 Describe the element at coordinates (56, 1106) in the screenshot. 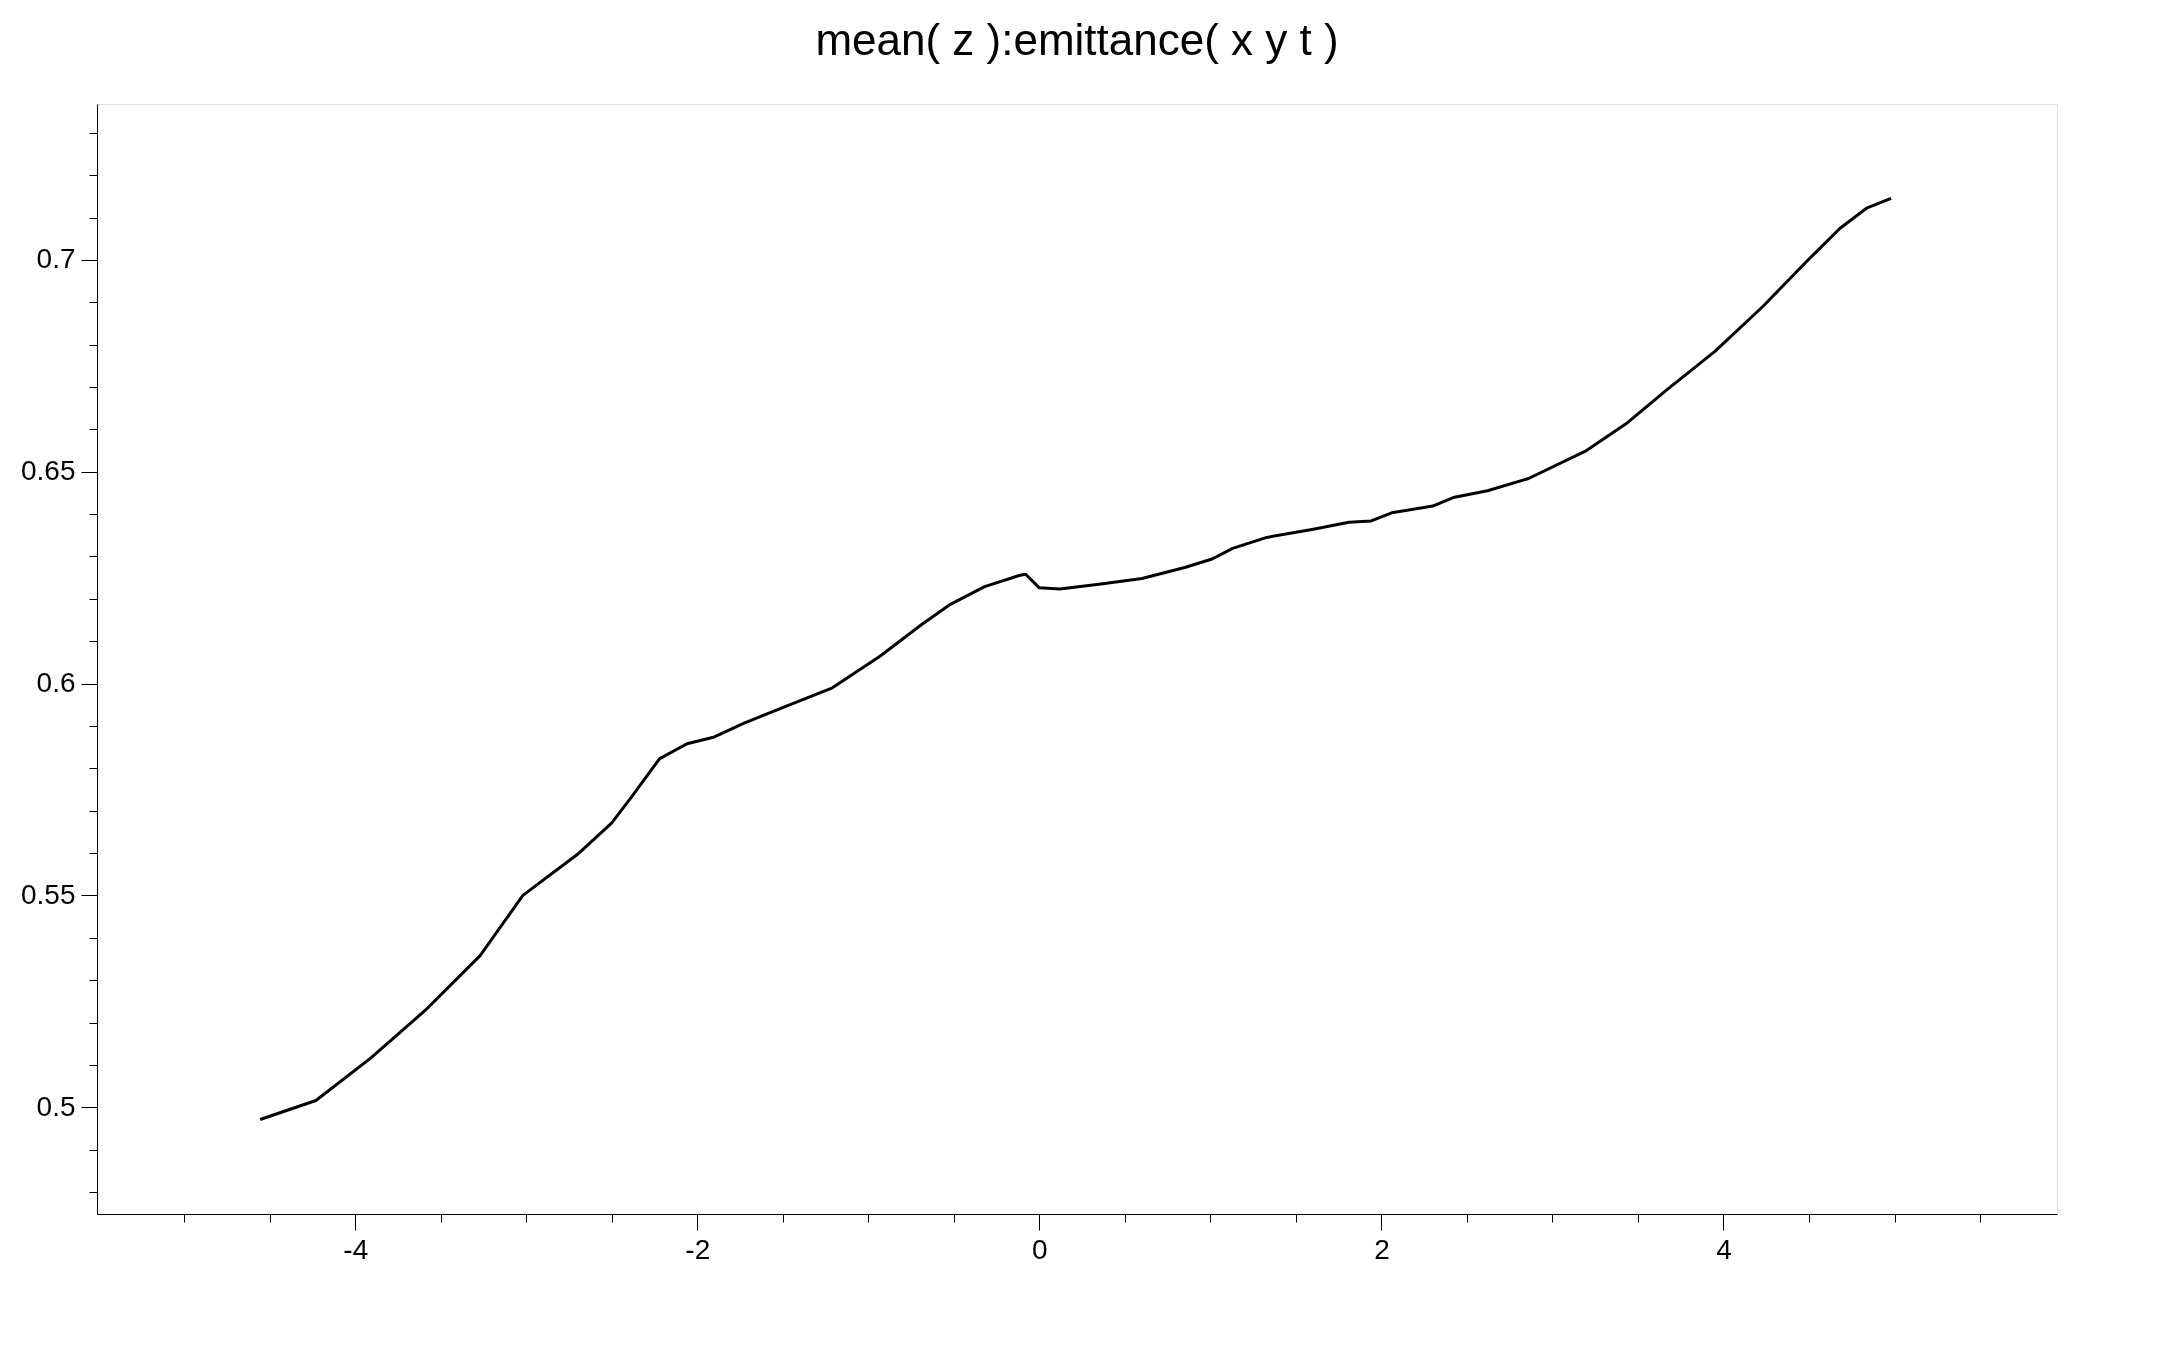

I see `y-tick-label: 0.5` at that location.